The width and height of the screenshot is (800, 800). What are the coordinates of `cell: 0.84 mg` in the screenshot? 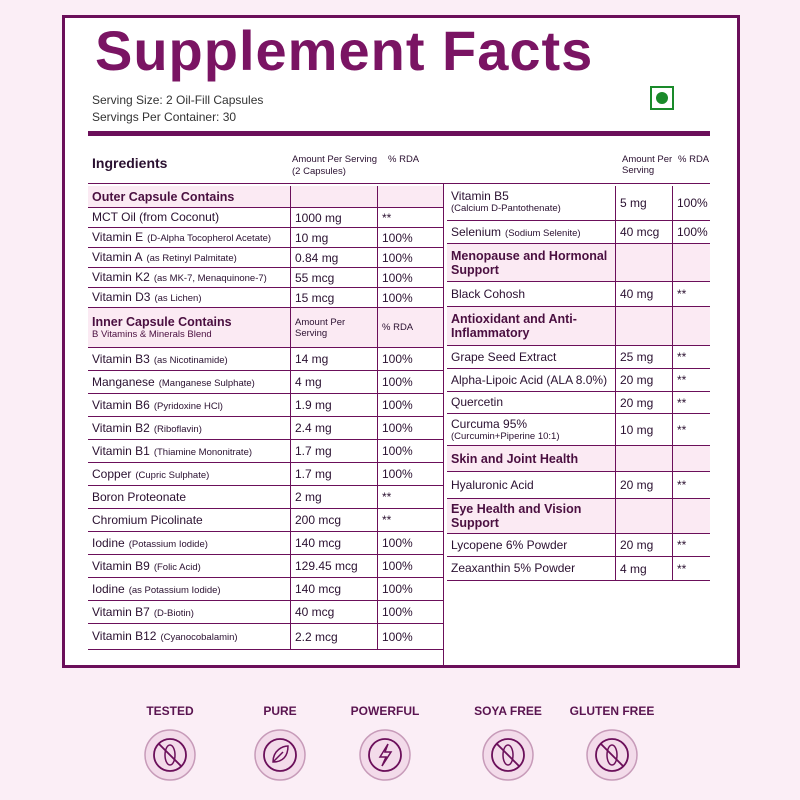 It's located at (333, 257).